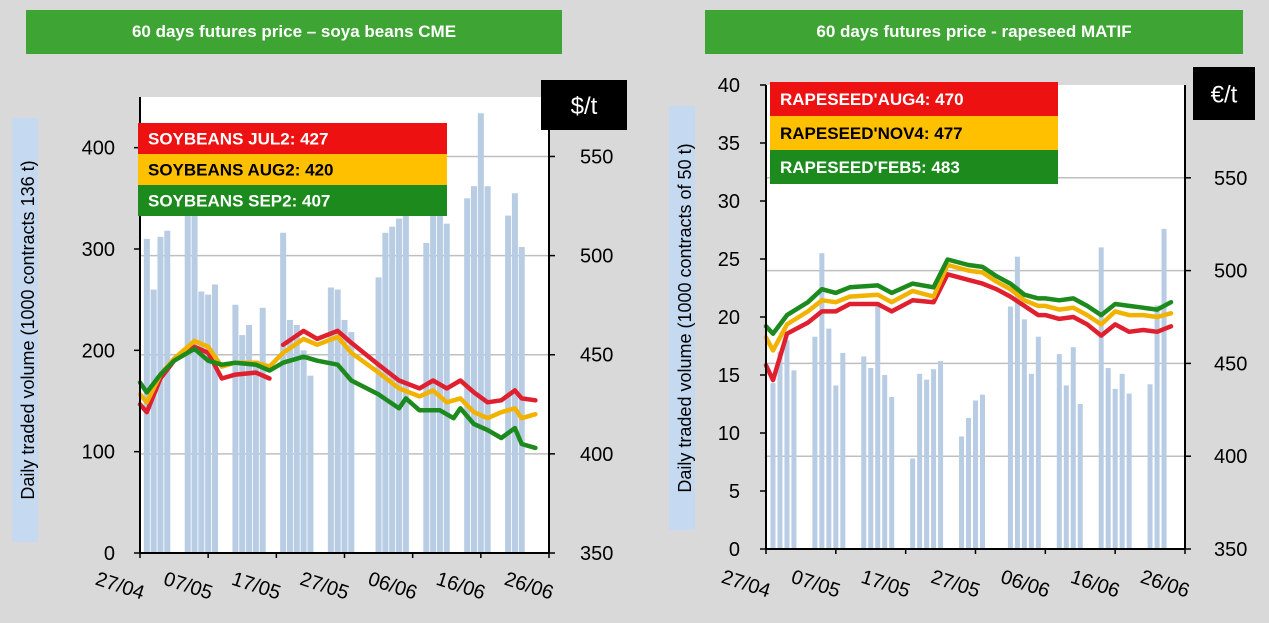  Describe the element at coordinates (238, 139) in the screenshot. I see `legend-entry: SOYBEANS JUL2: 427` at that location.